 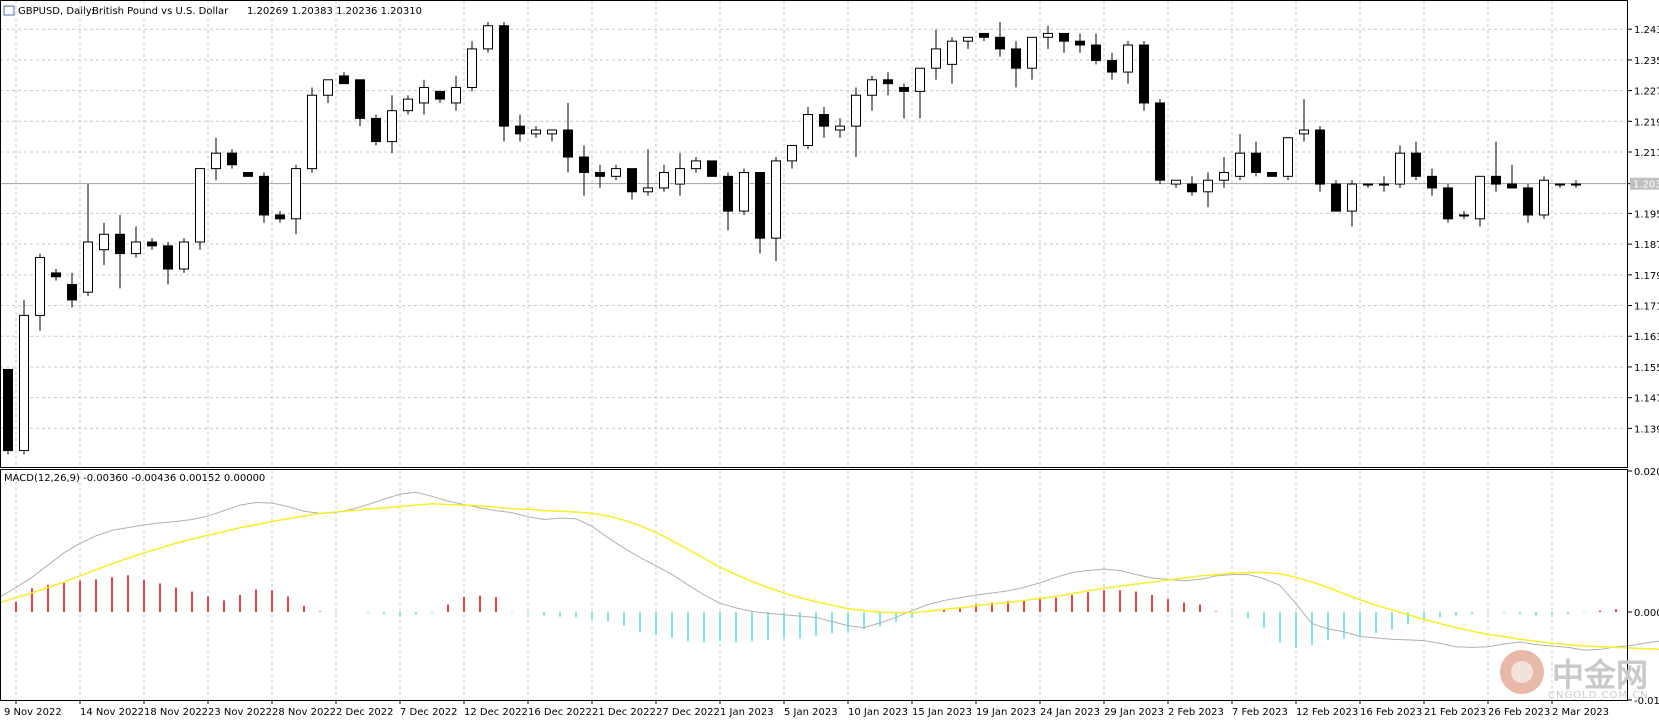 I want to click on macd-tick-label: 0.02072, so click(x=1646, y=472).